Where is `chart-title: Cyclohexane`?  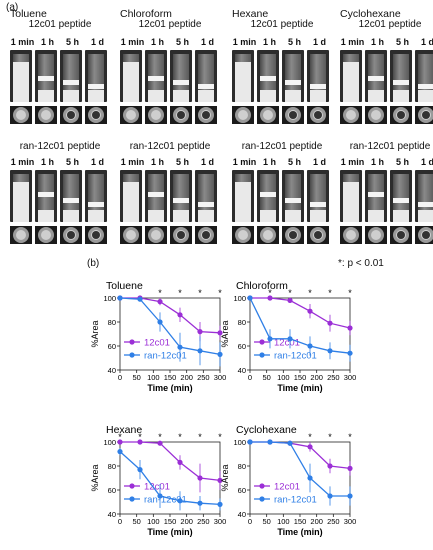
chart-title: Cyclohexane is located at coordinates (266, 430).